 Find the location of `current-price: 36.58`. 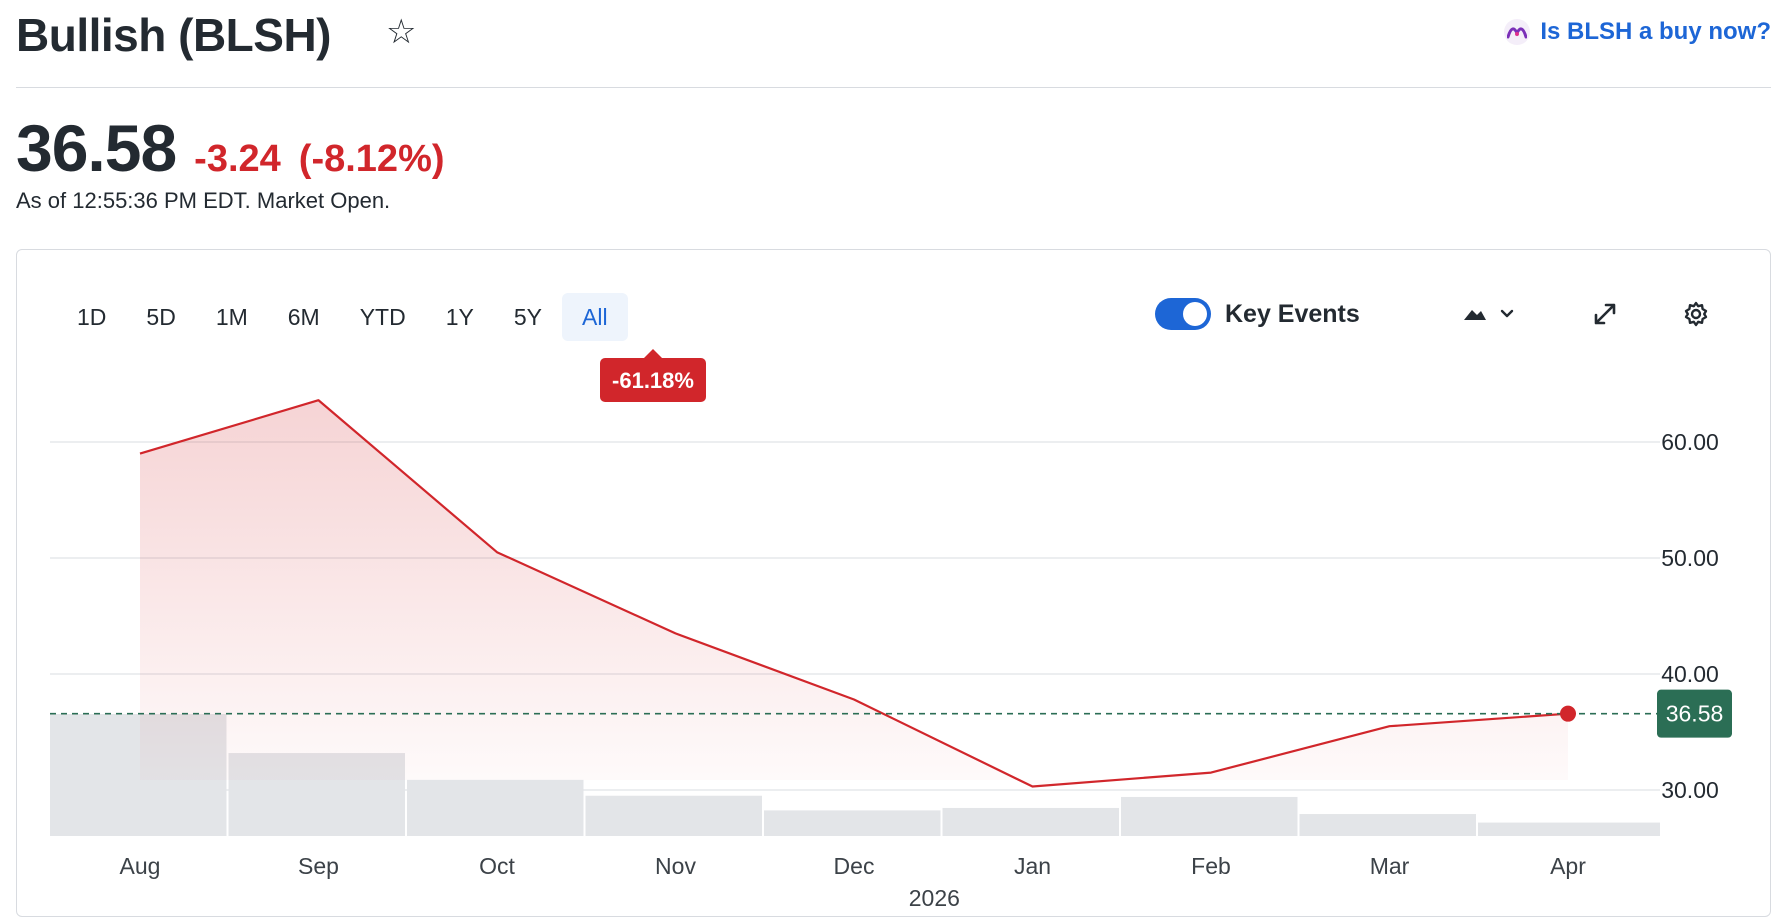

current-price: 36.58 is located at coordinates (96, 148).